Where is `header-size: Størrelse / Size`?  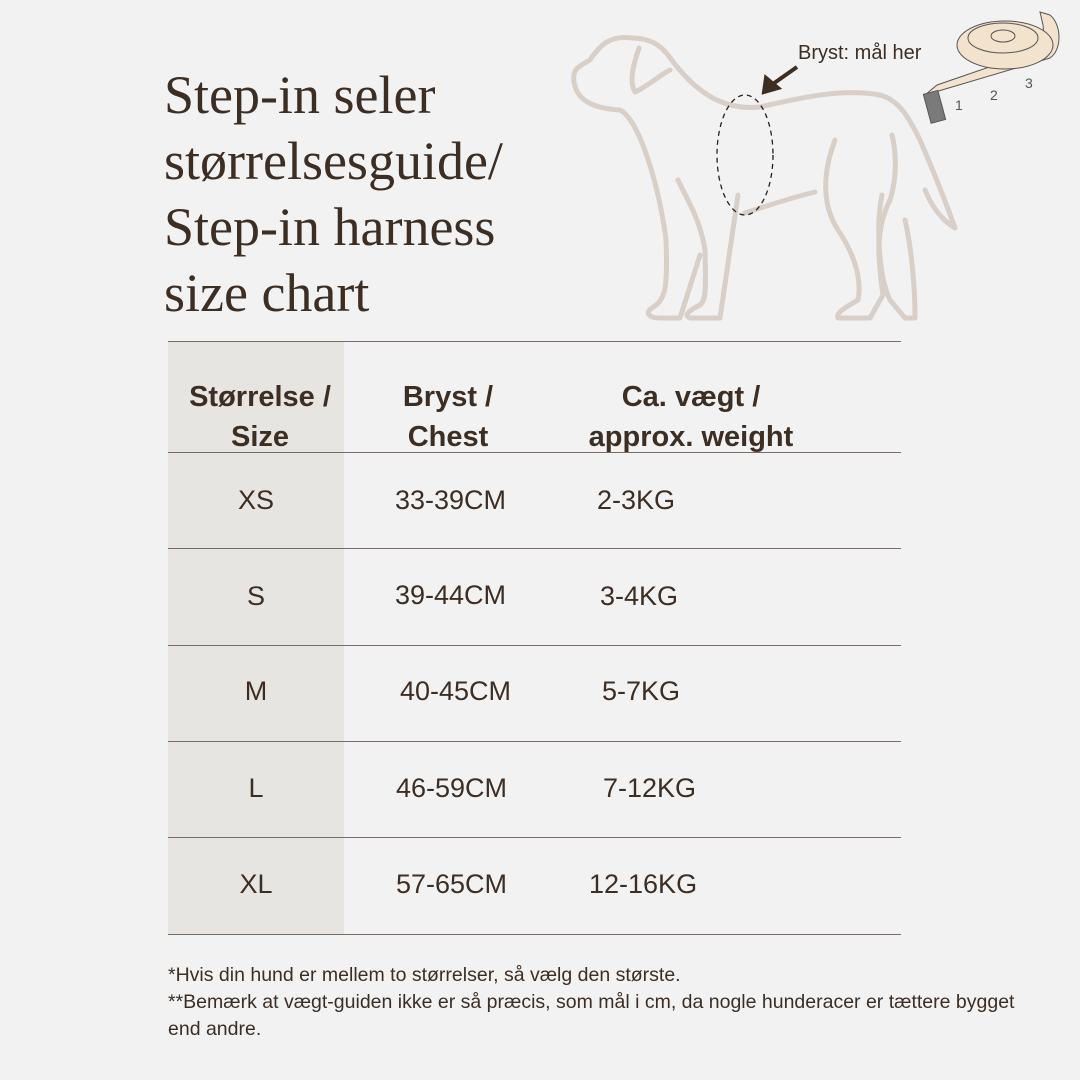
header-size: Størrelse / Size is located at coordinates (260, 417).